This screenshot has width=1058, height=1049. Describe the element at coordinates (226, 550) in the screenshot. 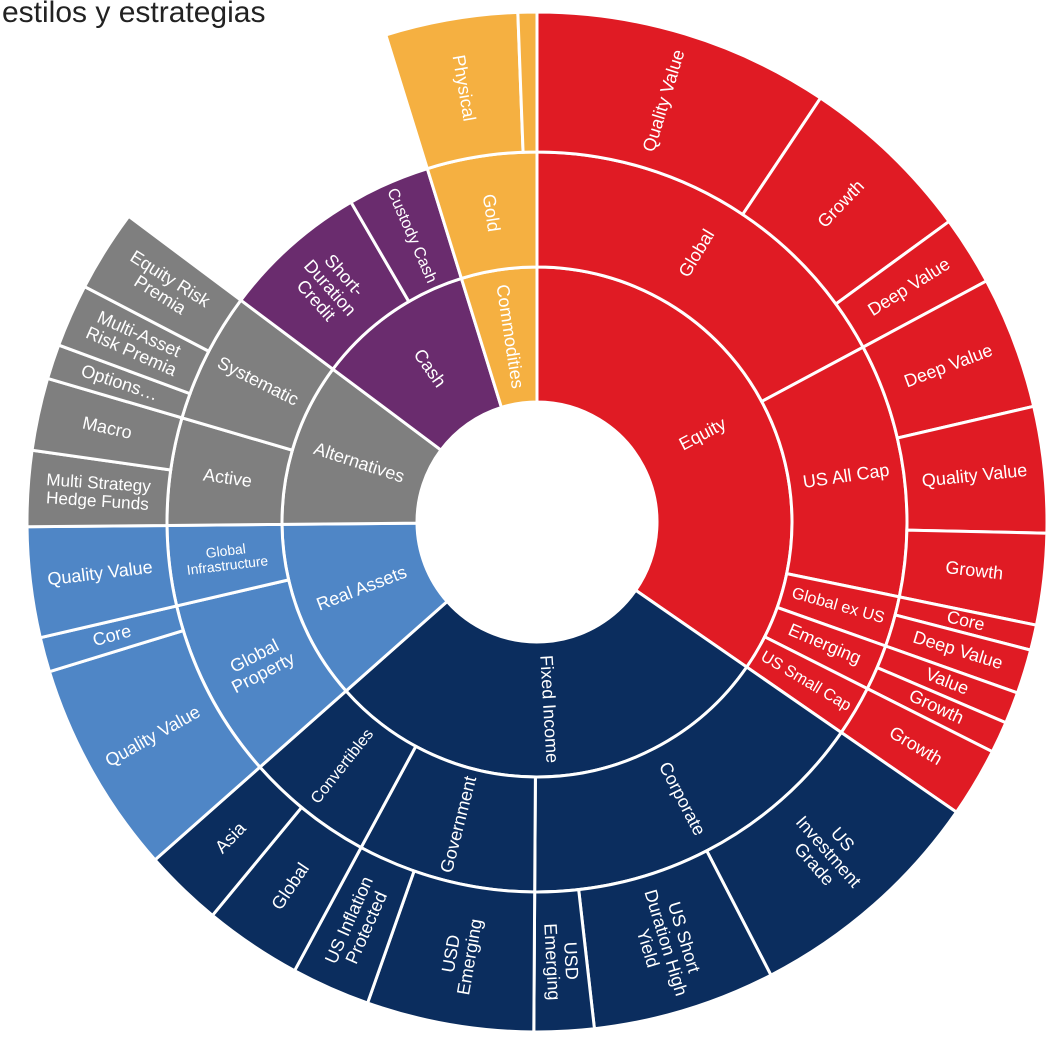

I see `segment-label-line: Global` at that location.